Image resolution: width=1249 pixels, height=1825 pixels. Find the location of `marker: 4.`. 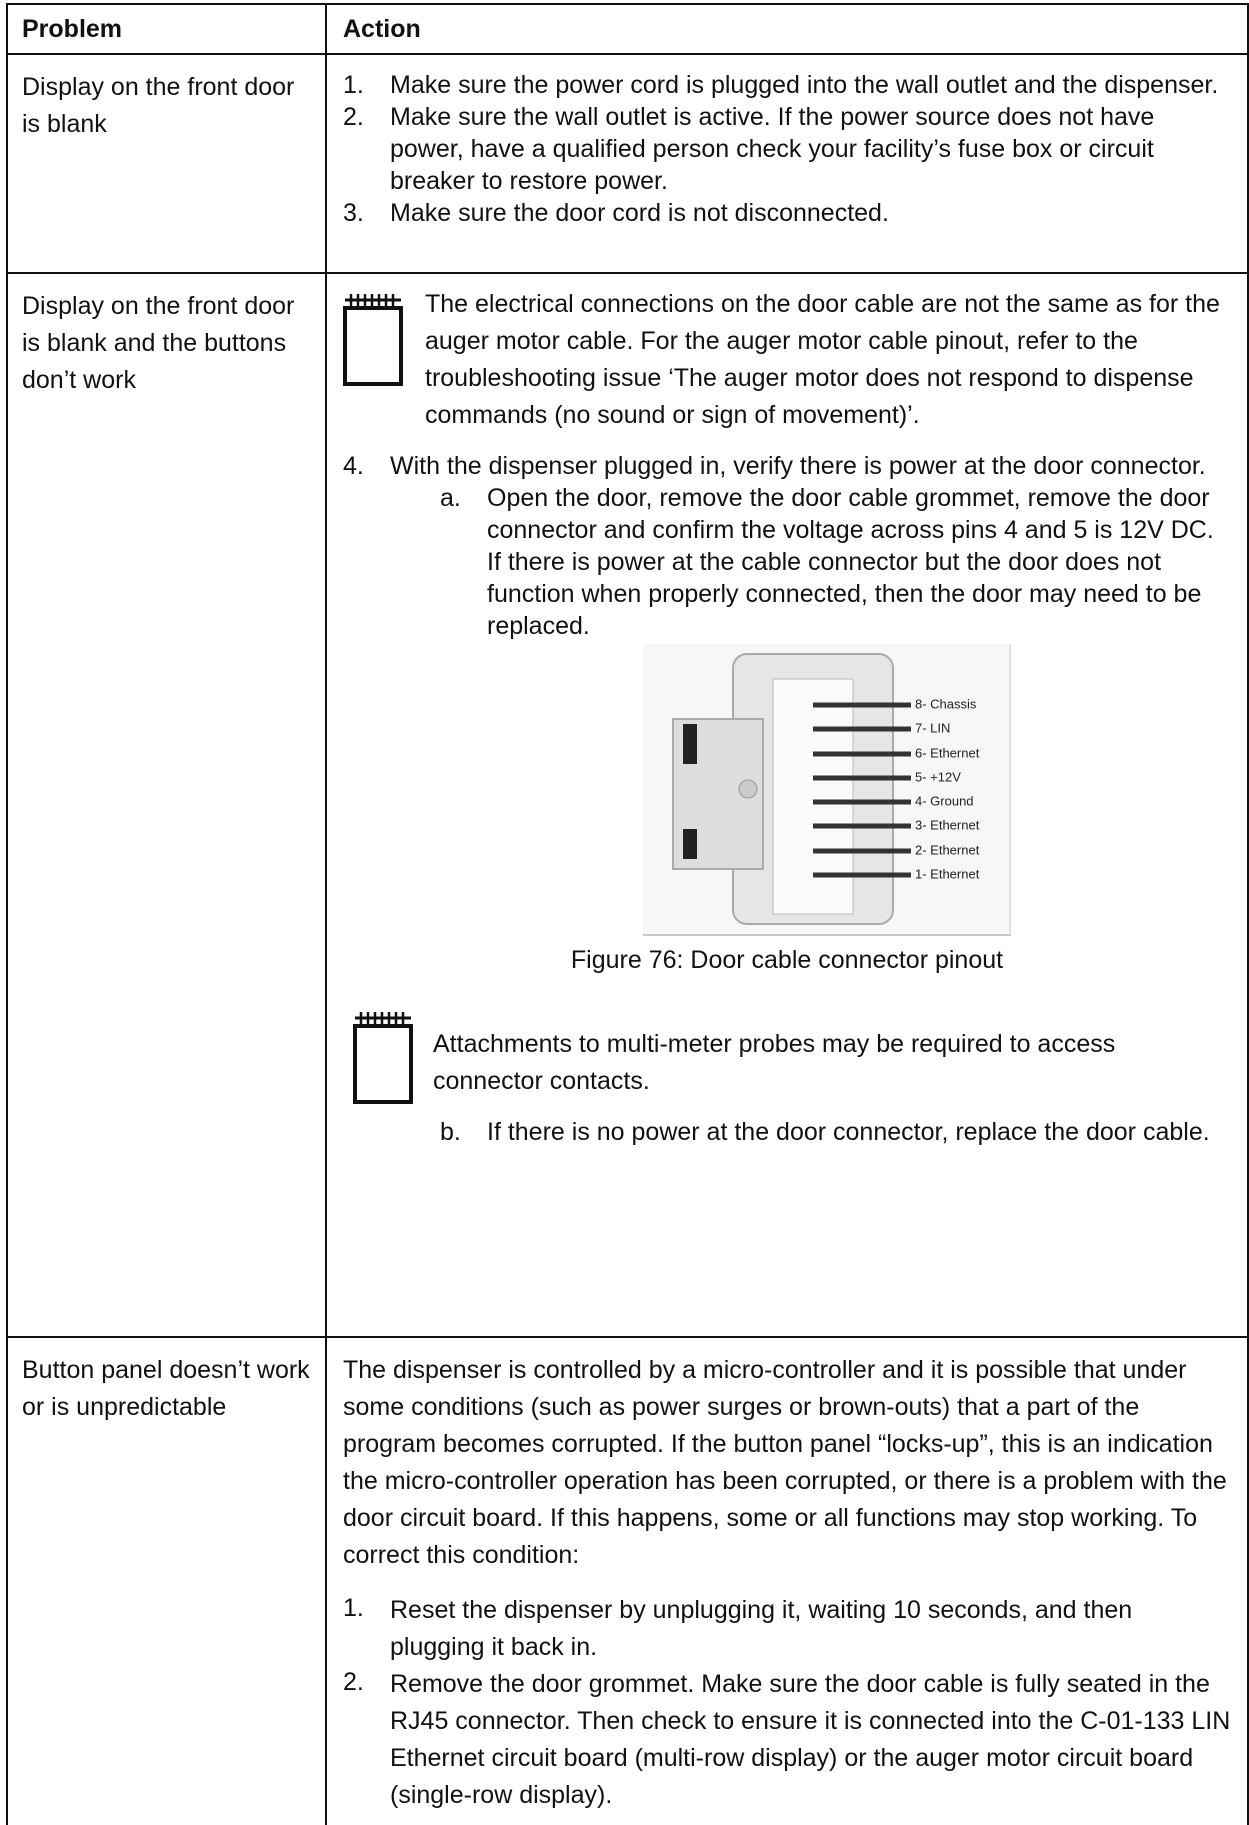

marker: 4. is located at coordinates (353, 466).